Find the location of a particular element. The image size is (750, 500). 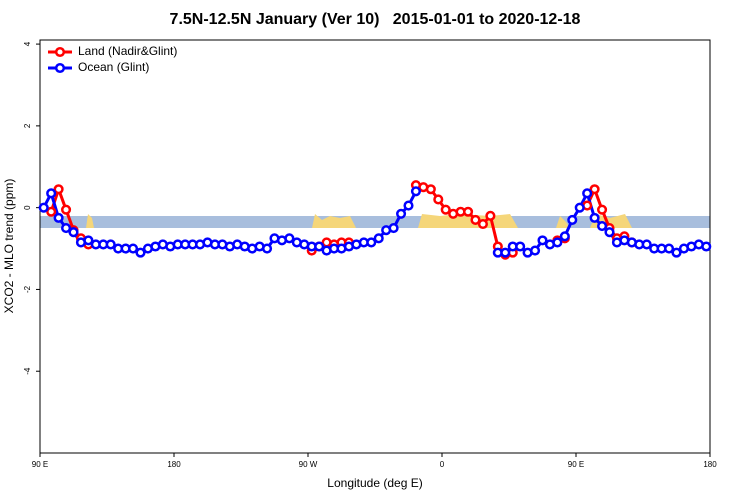

x-axis-label: Longitude (deg E) is located at coordinates (374, 483).